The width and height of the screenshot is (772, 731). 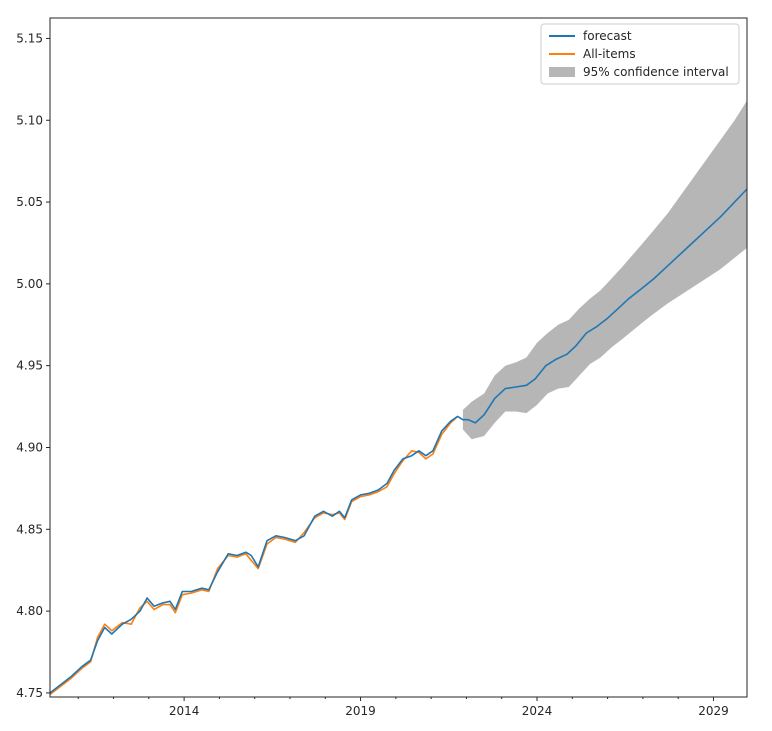 I want to click on legend-box, so click(x=640, y=54).